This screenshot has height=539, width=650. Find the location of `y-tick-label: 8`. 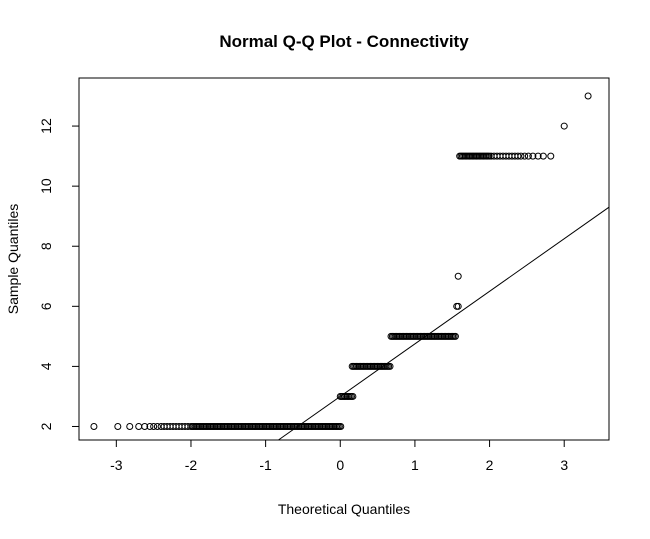

y-tick-label: 8 is located at coordinates (46, 246).